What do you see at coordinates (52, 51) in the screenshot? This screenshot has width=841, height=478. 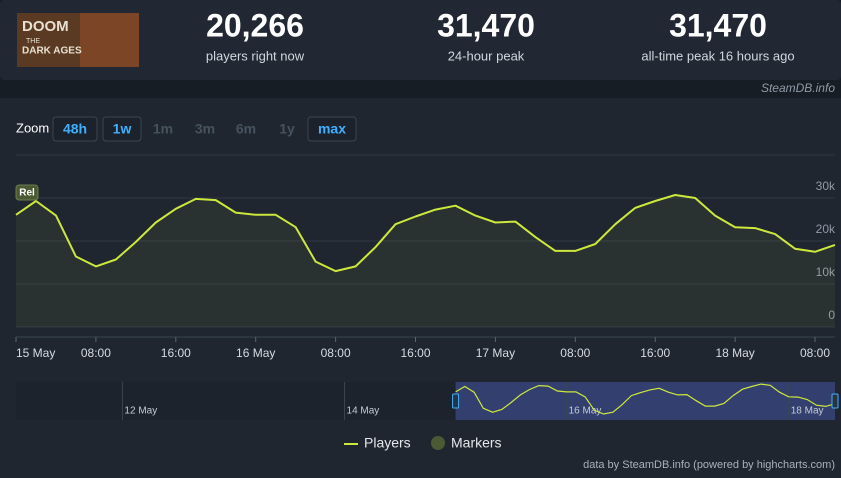 I see `logo-text: DARK AGES` at bounding box center [52, 51].